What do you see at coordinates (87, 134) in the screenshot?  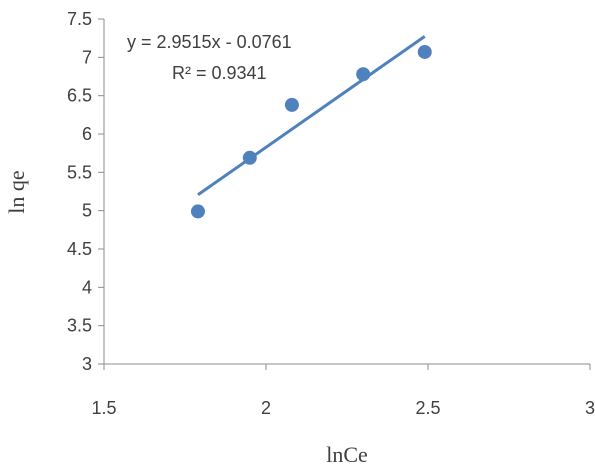 I see `y-tick-label: 6` at bounding box center [87, 134].